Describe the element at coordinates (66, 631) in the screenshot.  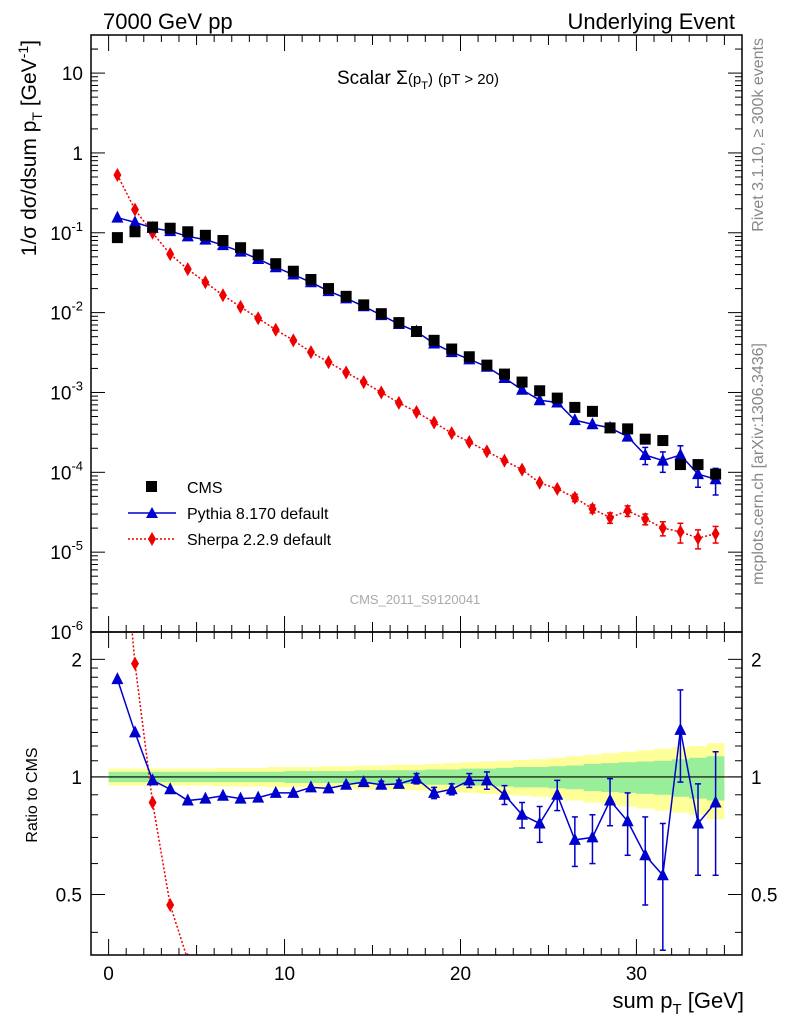
I see `top-y-tick-label: 10⁻⁶` at that location.